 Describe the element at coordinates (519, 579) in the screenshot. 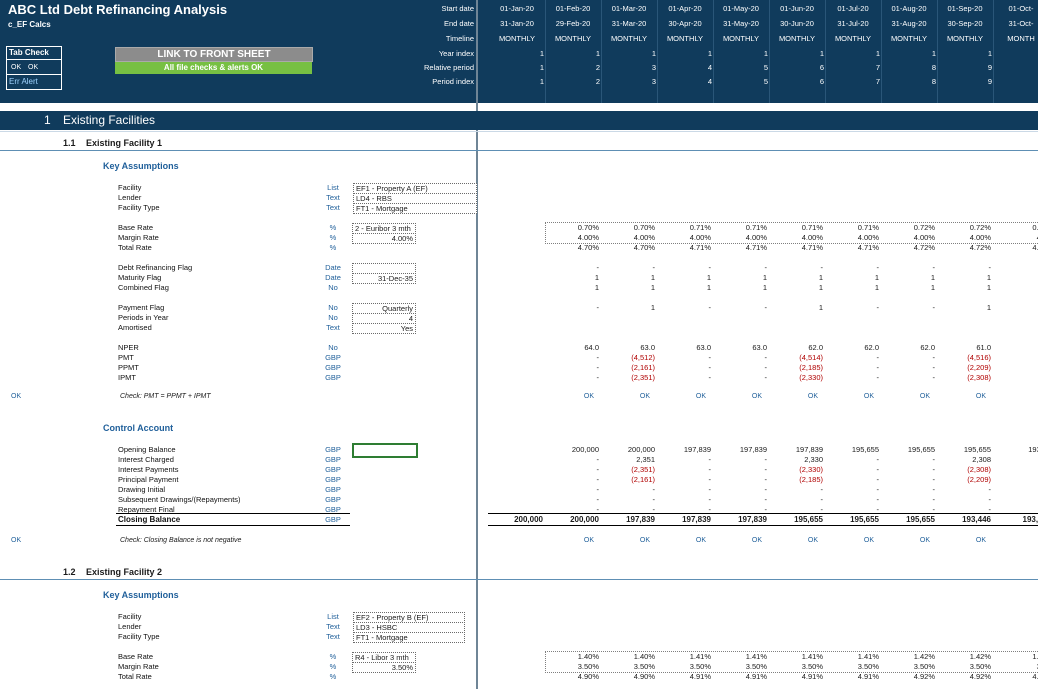

I see `subsection-2-top-line` at that location.